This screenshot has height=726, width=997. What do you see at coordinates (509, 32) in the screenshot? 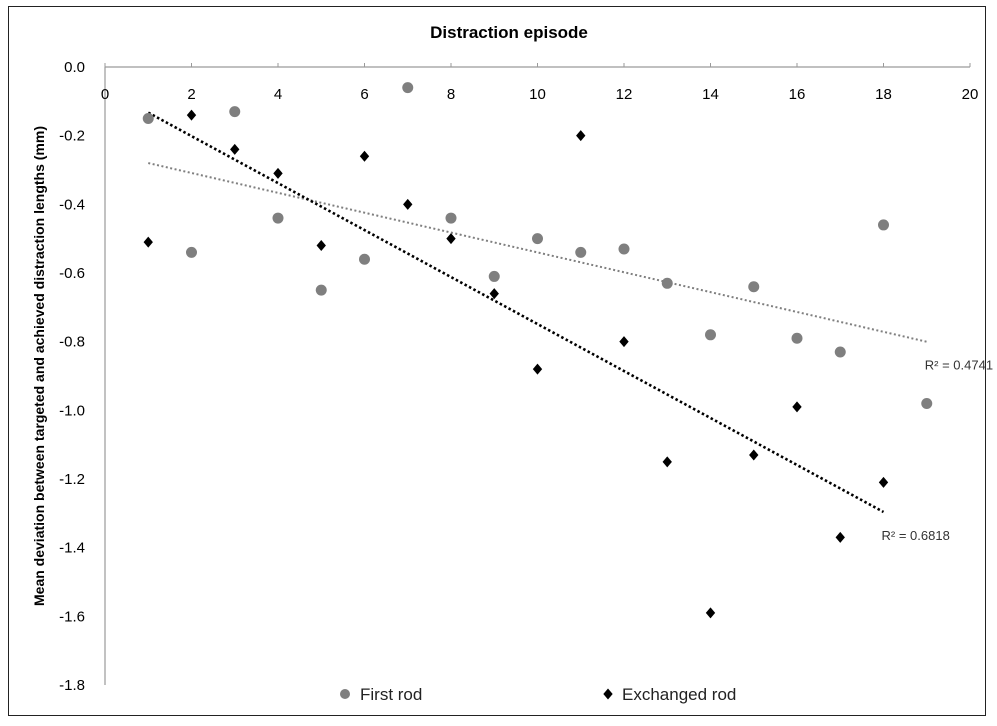
I see `chart-title: Distraction episode` at bounding box center [509, 32].